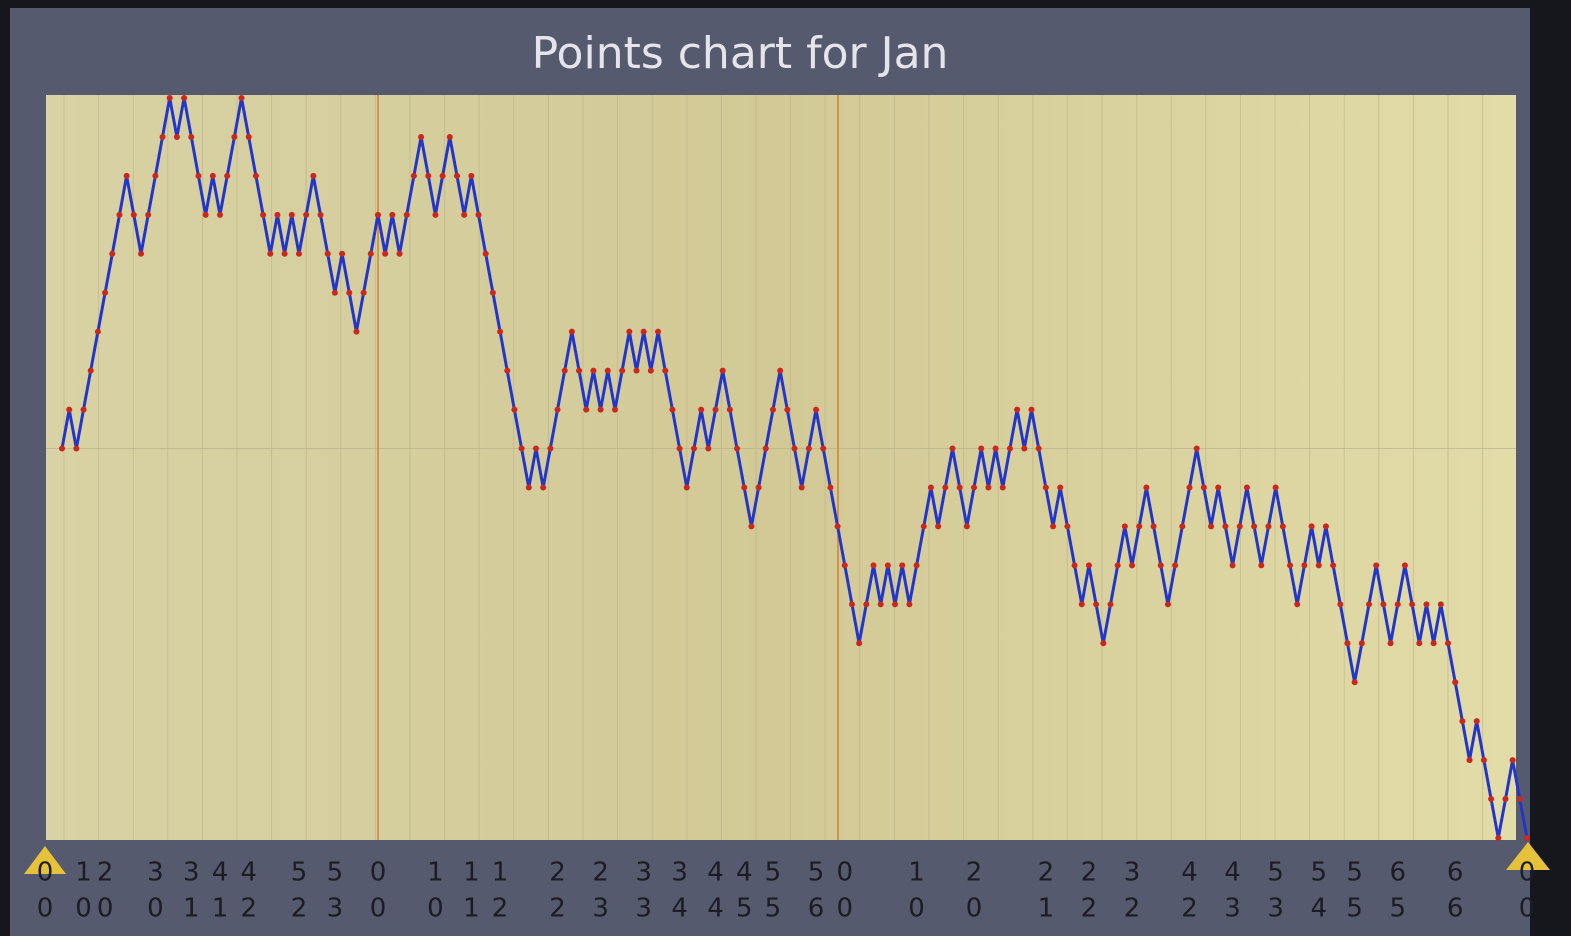 This screenshot has width=1571, height=936. I want to click on x-label-bottom: 6, so click(1455, 909).